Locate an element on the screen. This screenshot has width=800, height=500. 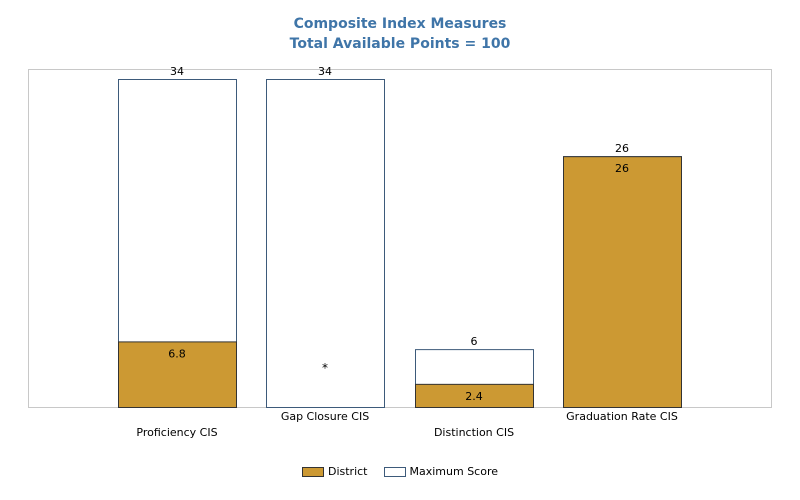
legend-swatch-maximum-score is located at coordinates (394, 471).